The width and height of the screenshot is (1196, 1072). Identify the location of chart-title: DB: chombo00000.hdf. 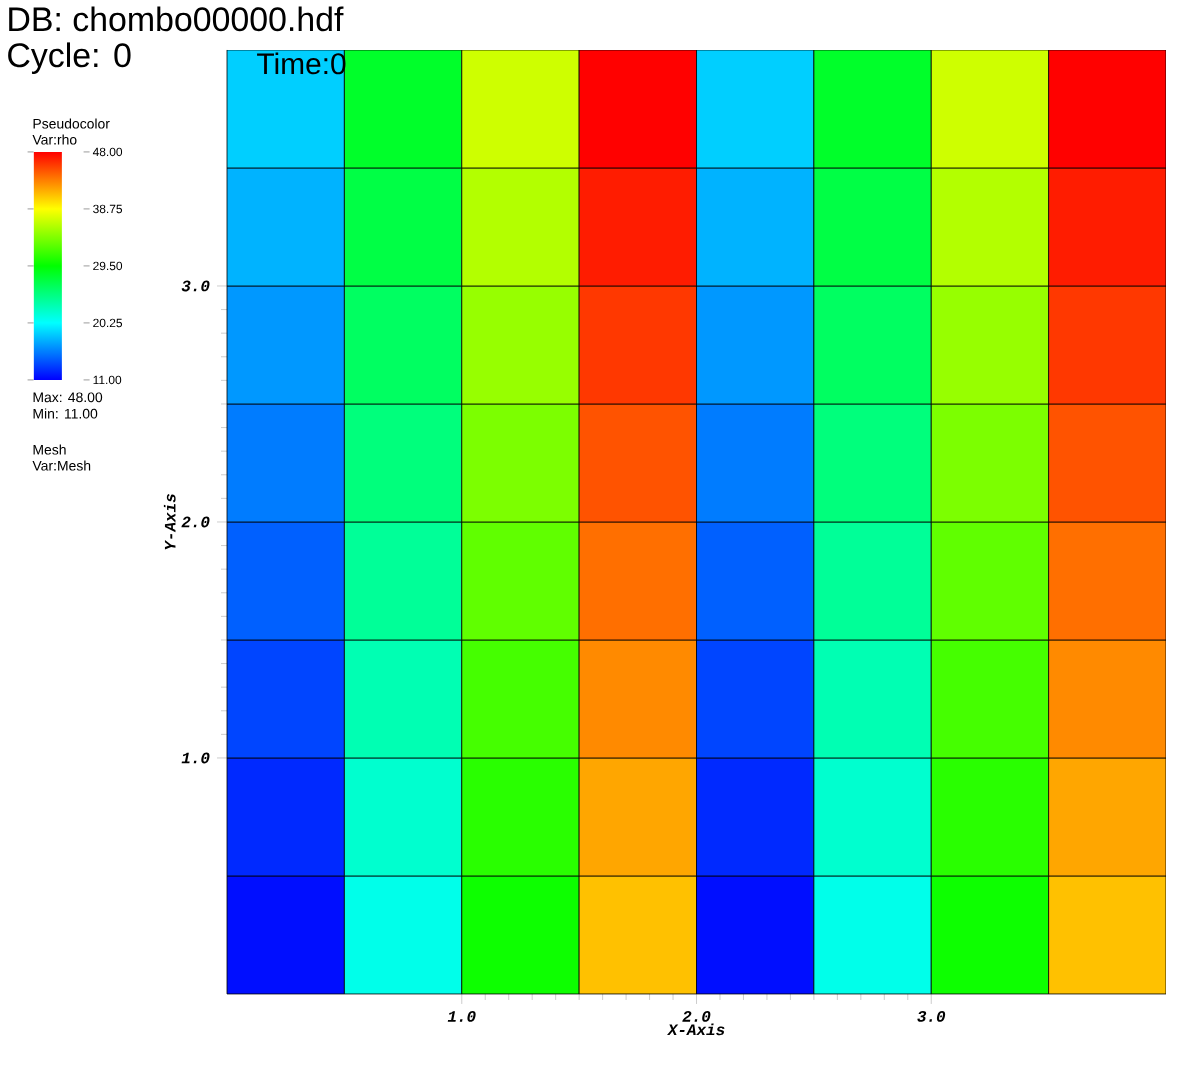
(176, 19).